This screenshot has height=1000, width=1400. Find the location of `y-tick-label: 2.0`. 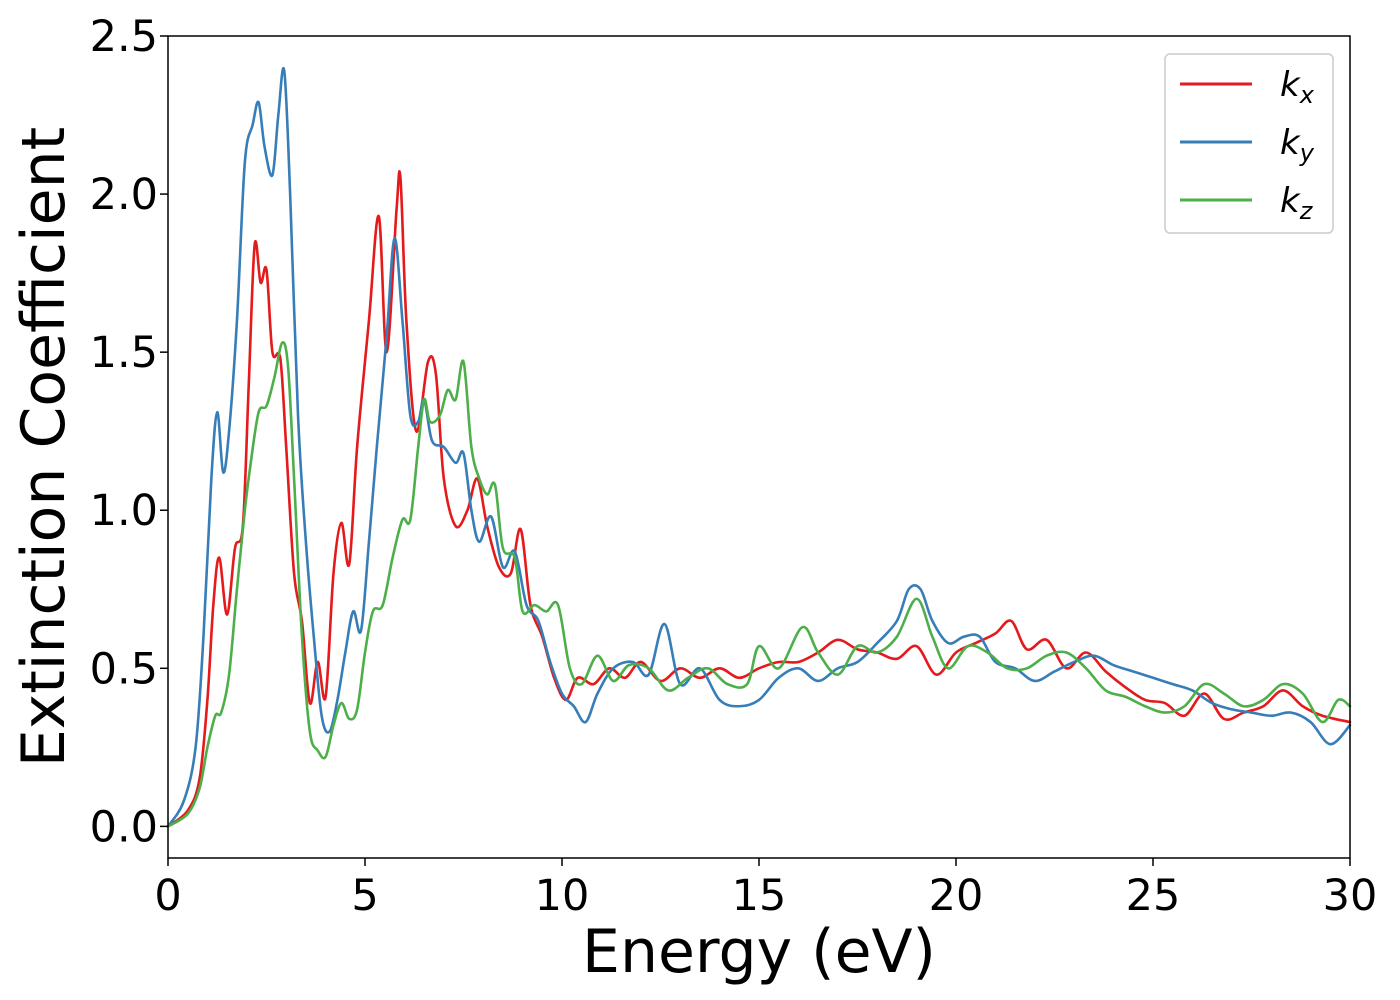

y-tick-label: 2.0 is located at coordinates (124, 195).